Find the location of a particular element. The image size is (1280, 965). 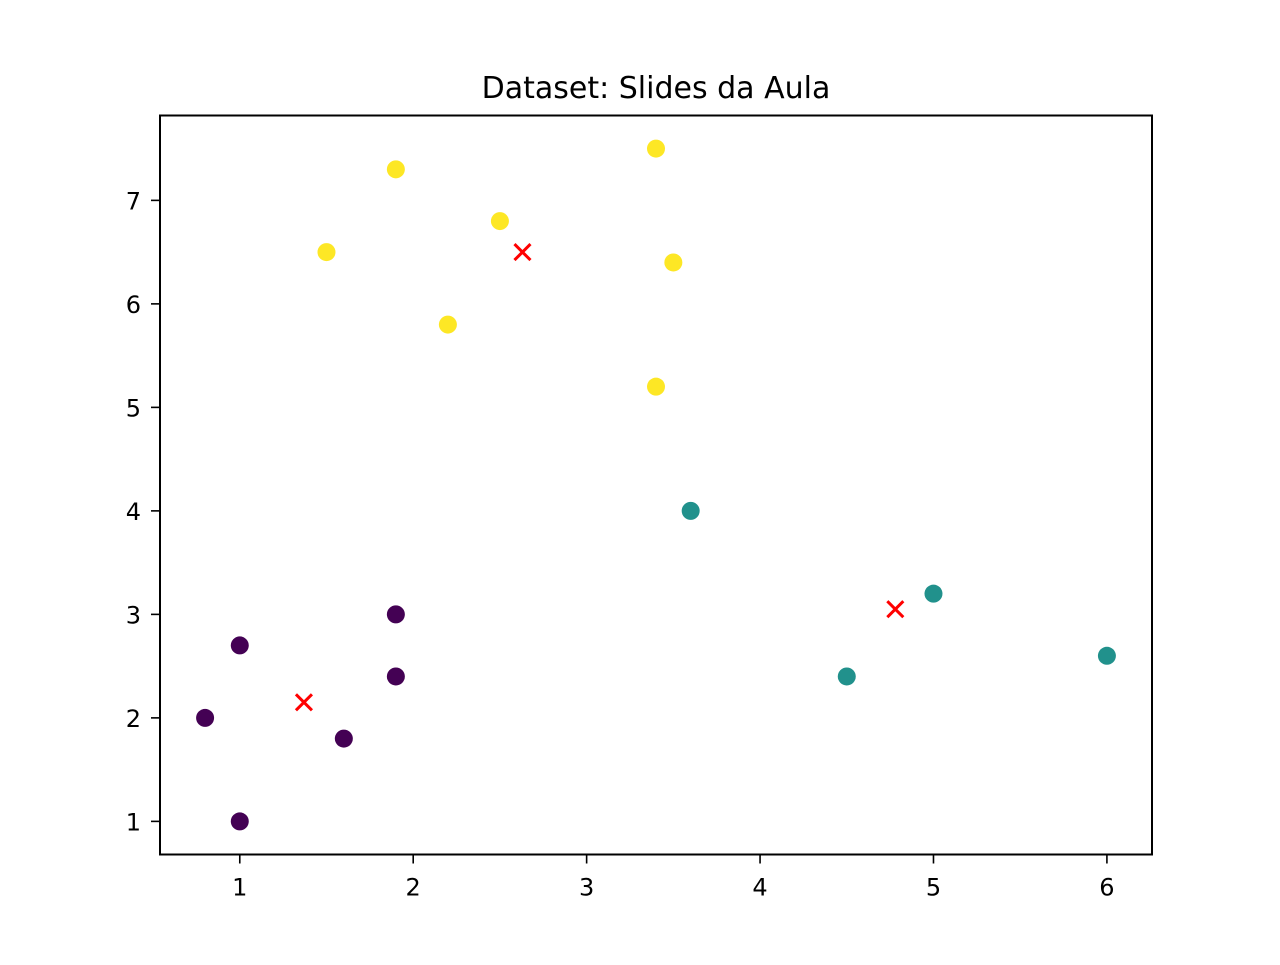

y-tick-label: 3 is located at coordinates (133, 615).